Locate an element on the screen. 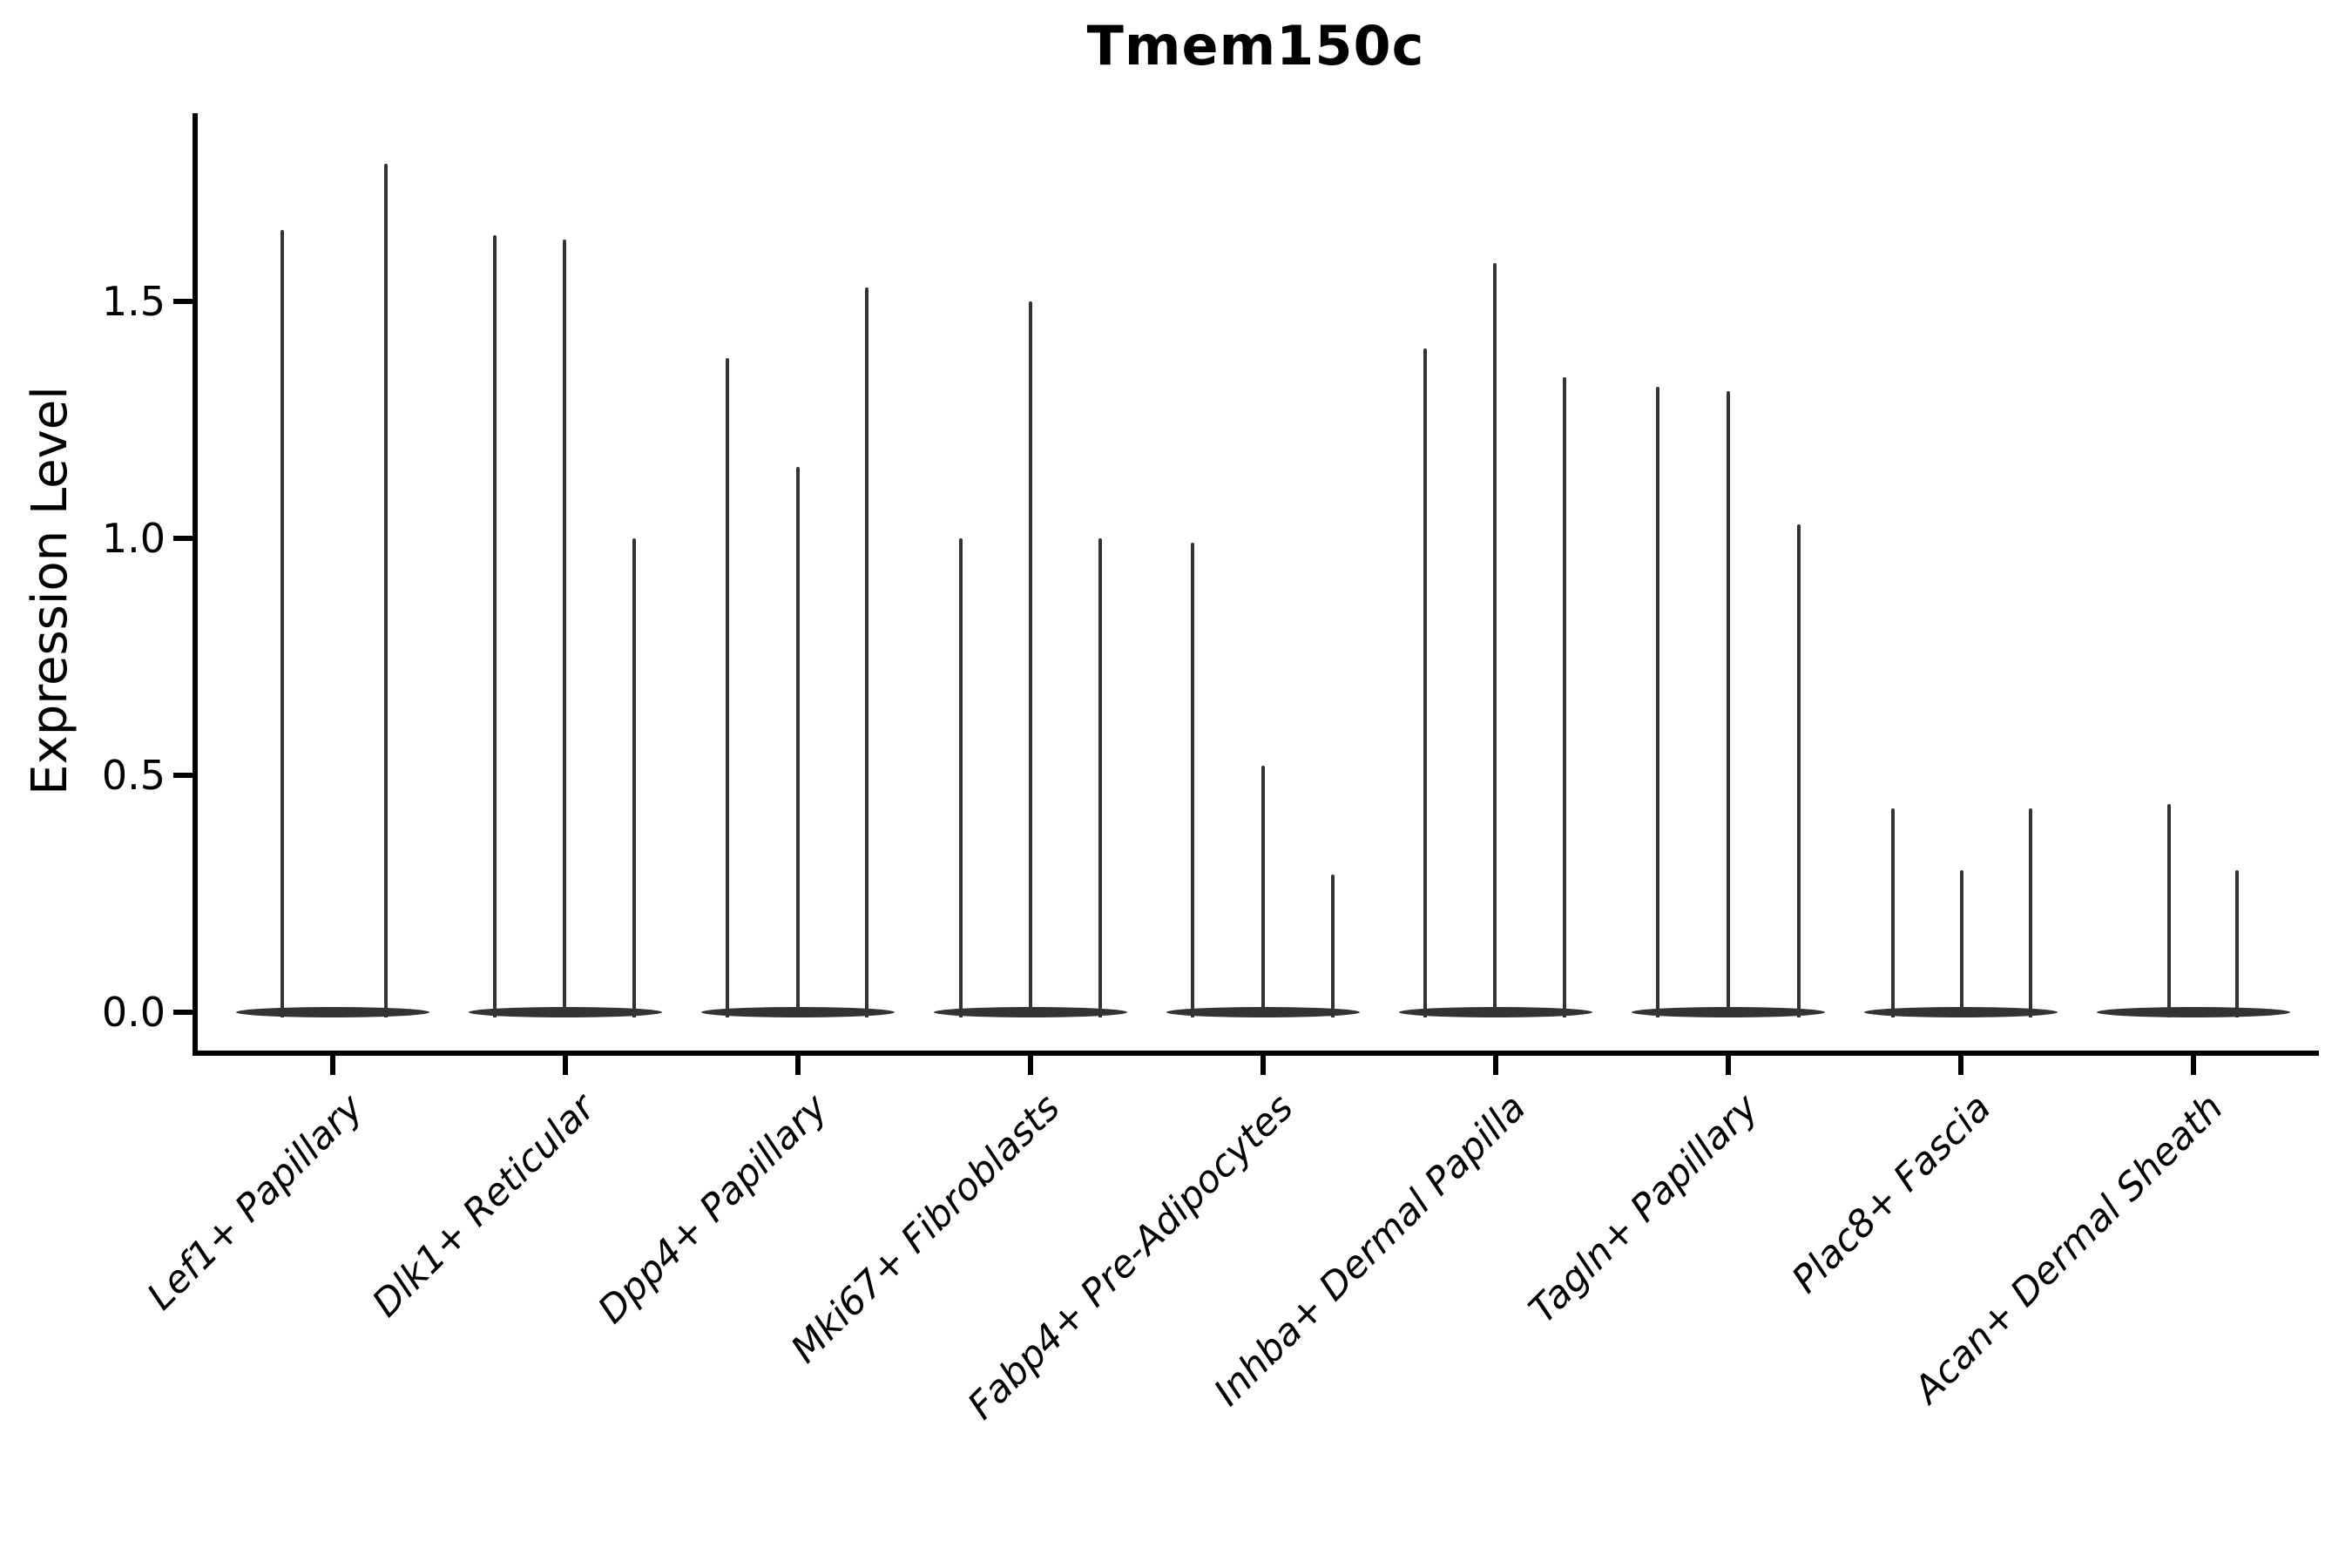 This screenshot has height=1568, width=2352. y-tick-label: 1.0 is located at coordinates (134, 538).